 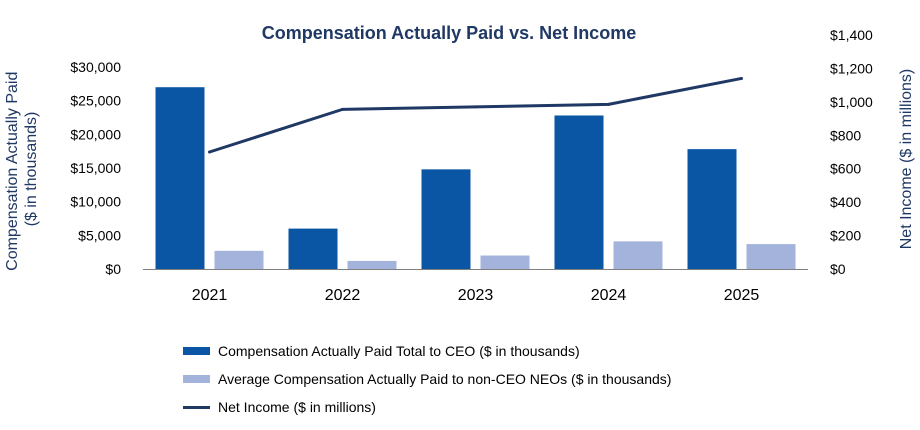 I want to click on right-tick-label: $1,400, so click(x=851, y=35).